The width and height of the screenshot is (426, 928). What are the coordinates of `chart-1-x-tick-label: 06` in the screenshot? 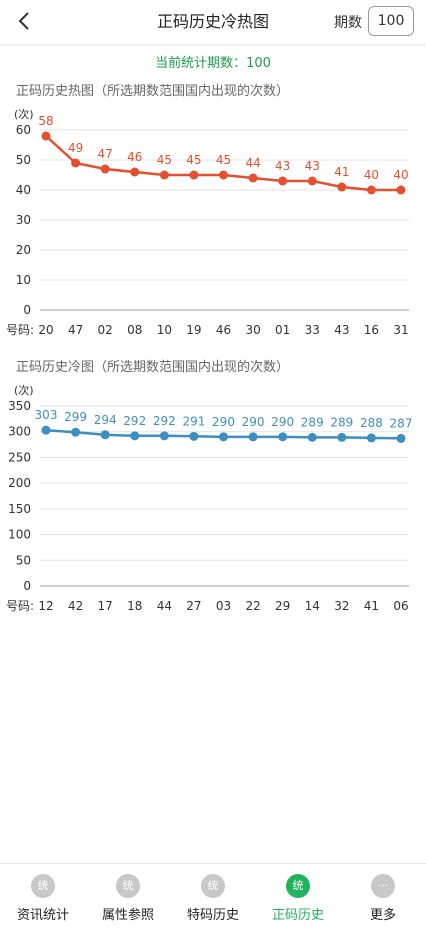 It's located at (400, 606).